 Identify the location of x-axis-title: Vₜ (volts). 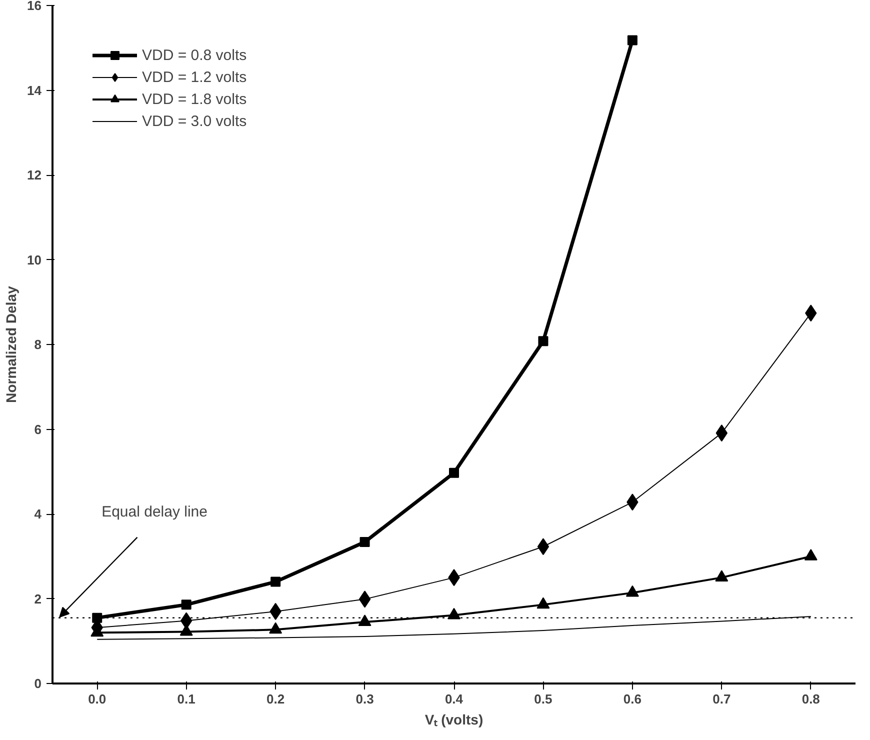
(454, 720).